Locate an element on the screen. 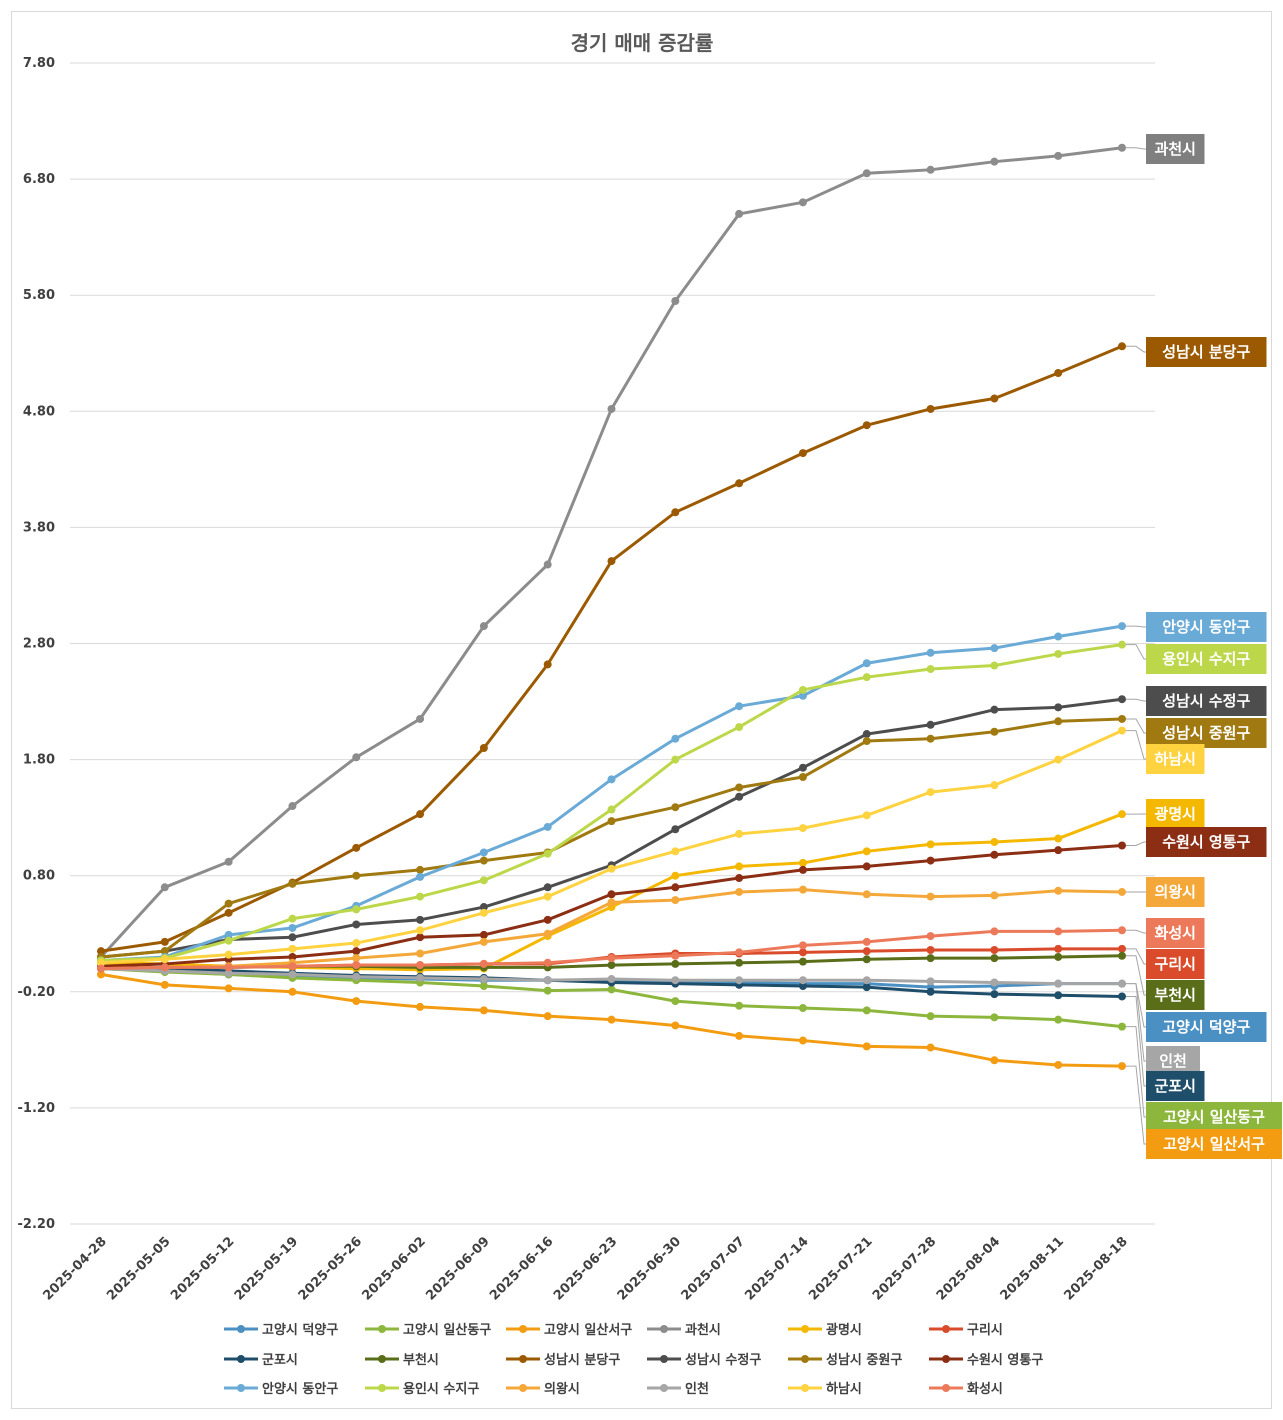 This screenshot has height=1420, width=1283. legend-label: 군포시 is located at coordinates (280, 1360).